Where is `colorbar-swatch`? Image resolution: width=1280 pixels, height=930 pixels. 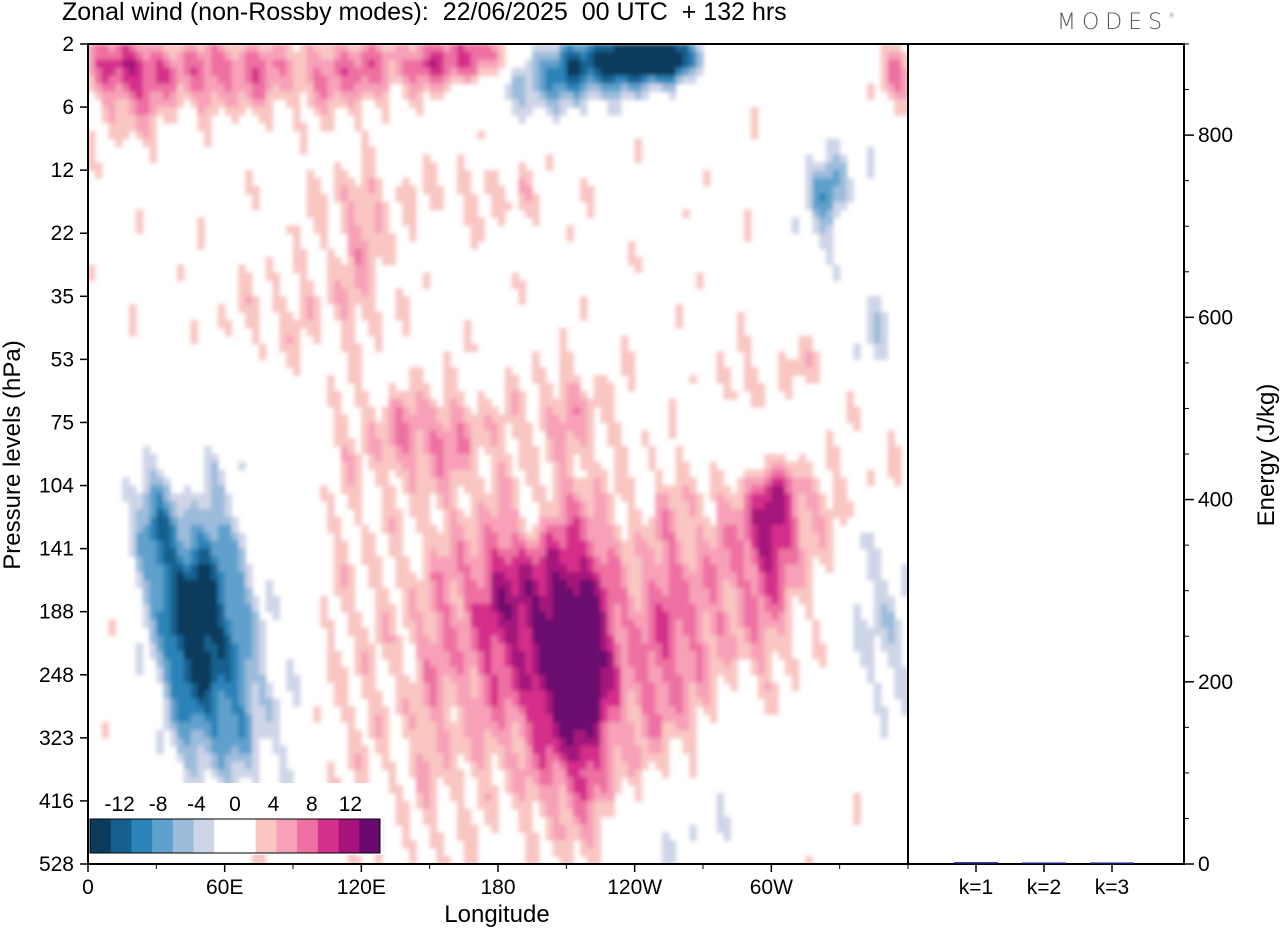 colorbar-swatch is located at coordinates (142, 836).